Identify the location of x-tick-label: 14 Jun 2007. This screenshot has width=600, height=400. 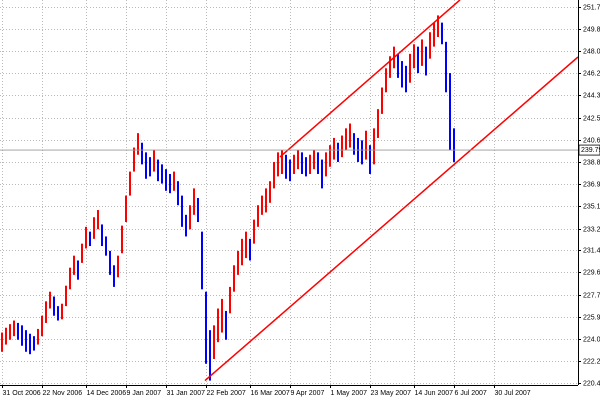
(434, 393).